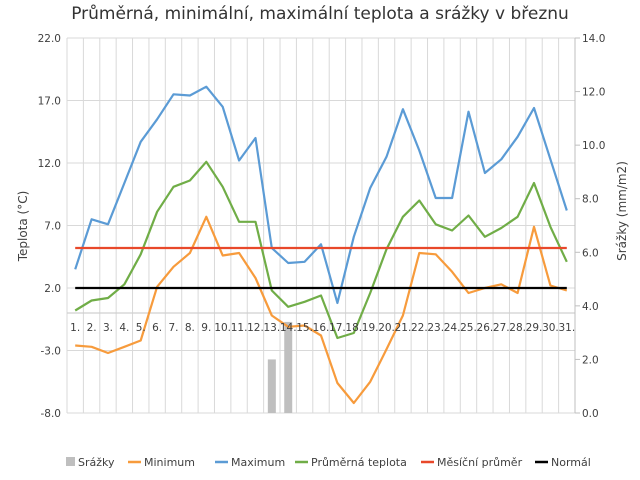 The image size is (640, 480). Describe the element at coordinates (49, 102) in the screenshot. I see `left-axis-tick-label: 17.0` at that location.